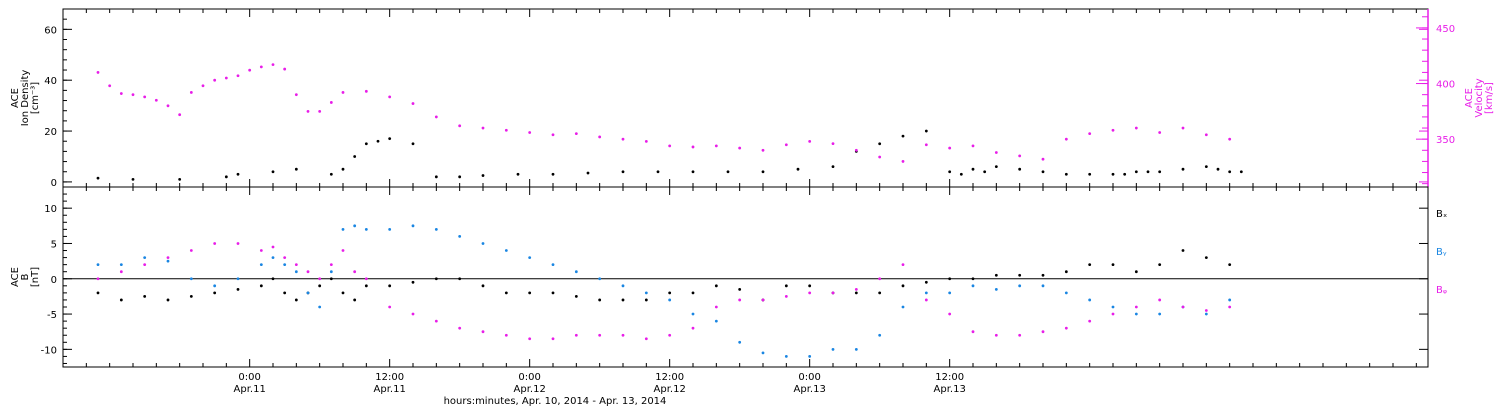 The height and width of the screenshot is (410, 1500). Describe the element at coordinates (1479, 97) in the screenshot. I see `right-y-axis-title: Velocity` at that location.